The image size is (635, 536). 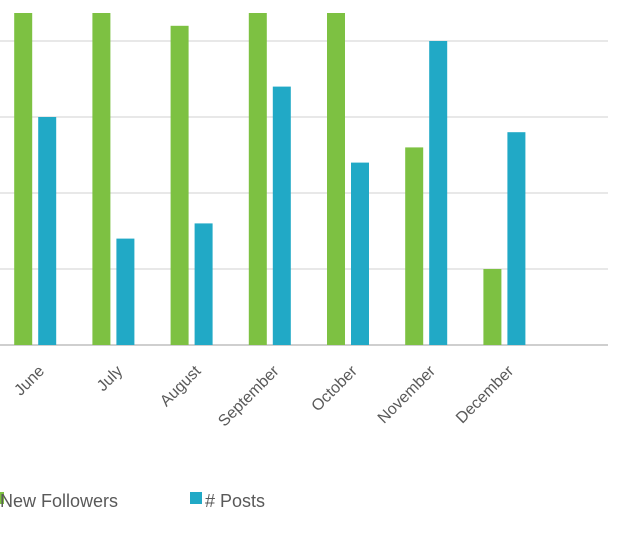 What do you see at coordinates (47, 231) in the screenshot?
I see `bar-posts-june` at bounding box center [47, 231].